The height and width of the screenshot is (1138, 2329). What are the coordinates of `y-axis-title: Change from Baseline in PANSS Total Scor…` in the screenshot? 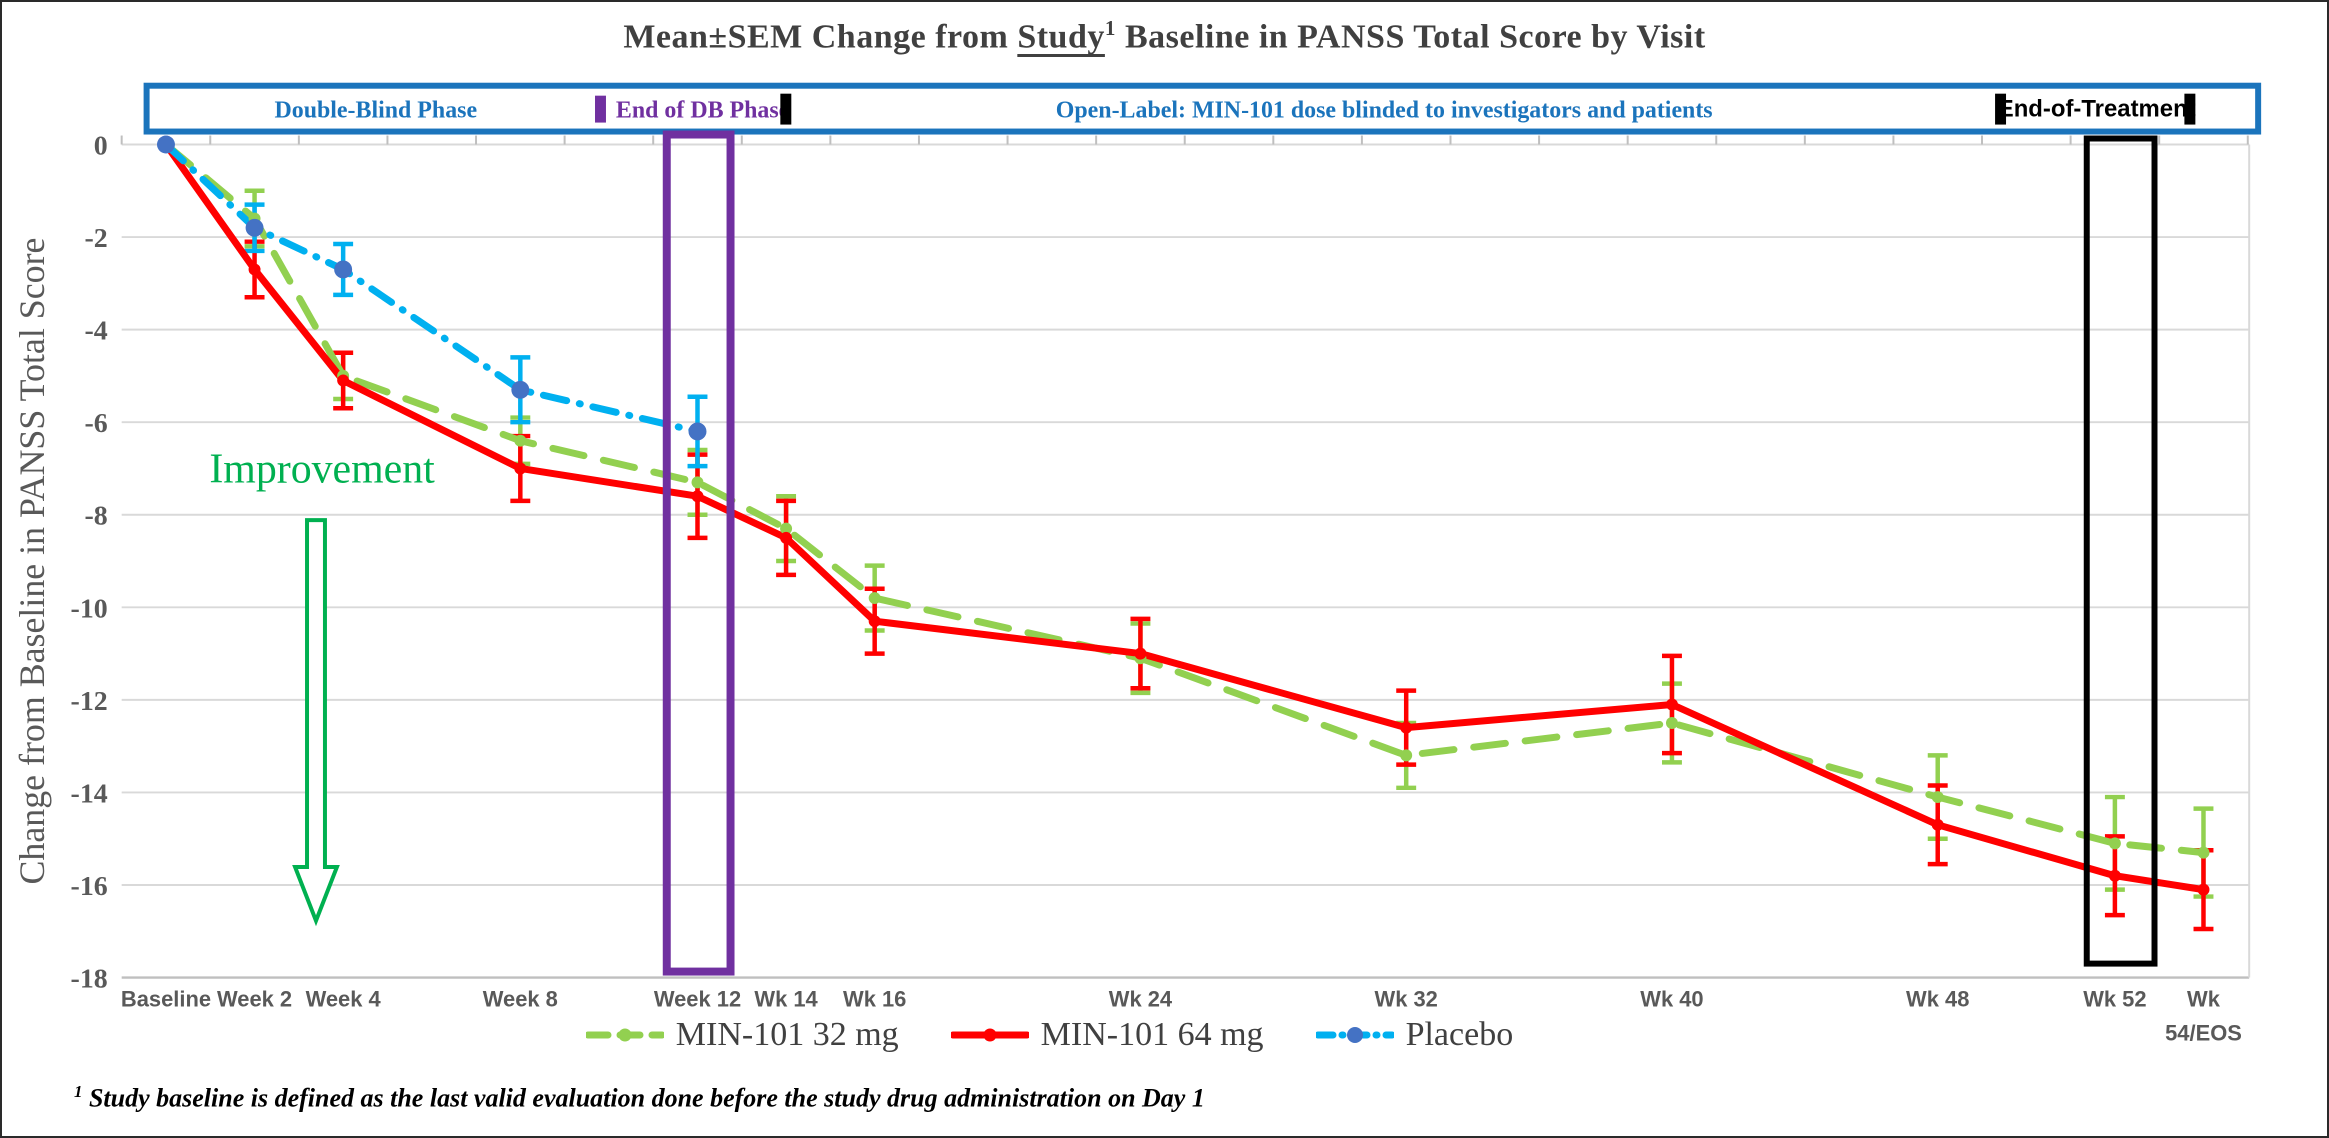 It's located at (32, 561).